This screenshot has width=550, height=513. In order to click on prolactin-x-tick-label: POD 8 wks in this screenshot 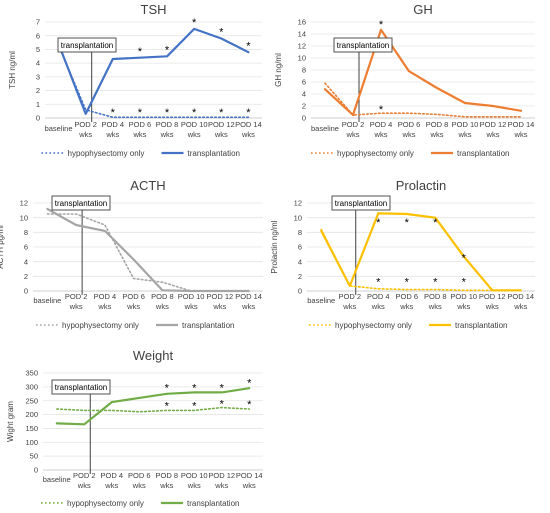, I will do `click(435, 301)`.